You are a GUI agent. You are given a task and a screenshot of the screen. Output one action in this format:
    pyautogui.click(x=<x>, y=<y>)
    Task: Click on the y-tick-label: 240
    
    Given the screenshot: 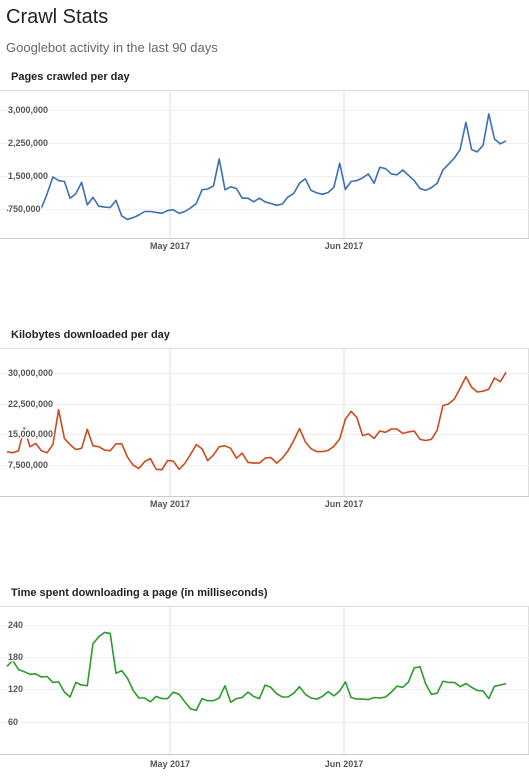 What is the action you would take?
    pyautogui.click(x=15, y=625)
    